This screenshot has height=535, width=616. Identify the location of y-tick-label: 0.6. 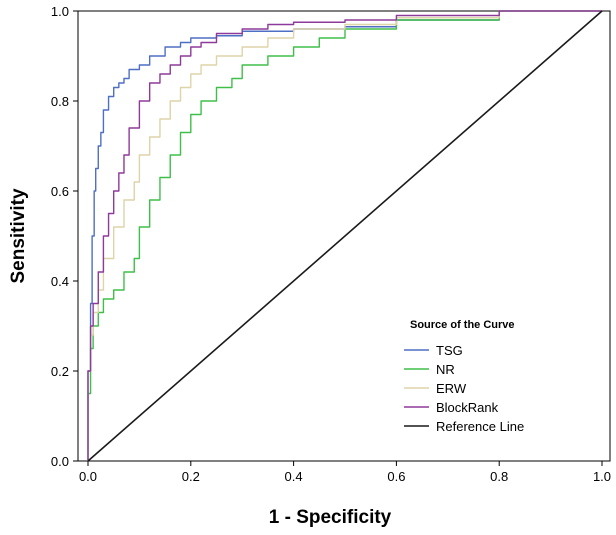
(60, 191).